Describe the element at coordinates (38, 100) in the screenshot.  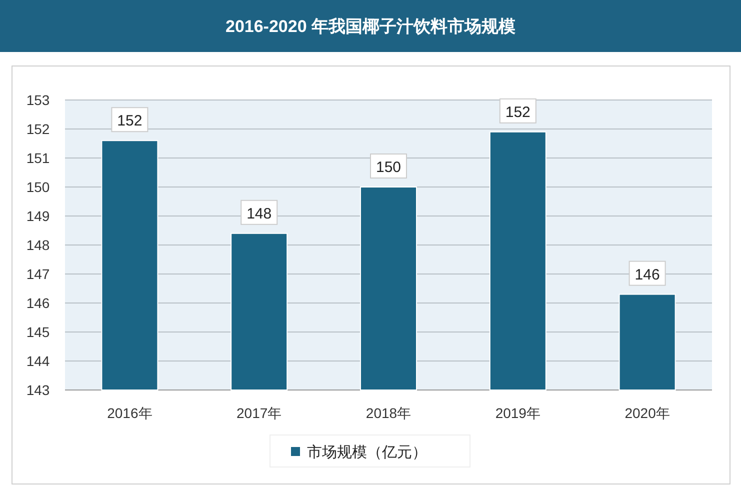
I see `y-tick-label: 153` at that location.